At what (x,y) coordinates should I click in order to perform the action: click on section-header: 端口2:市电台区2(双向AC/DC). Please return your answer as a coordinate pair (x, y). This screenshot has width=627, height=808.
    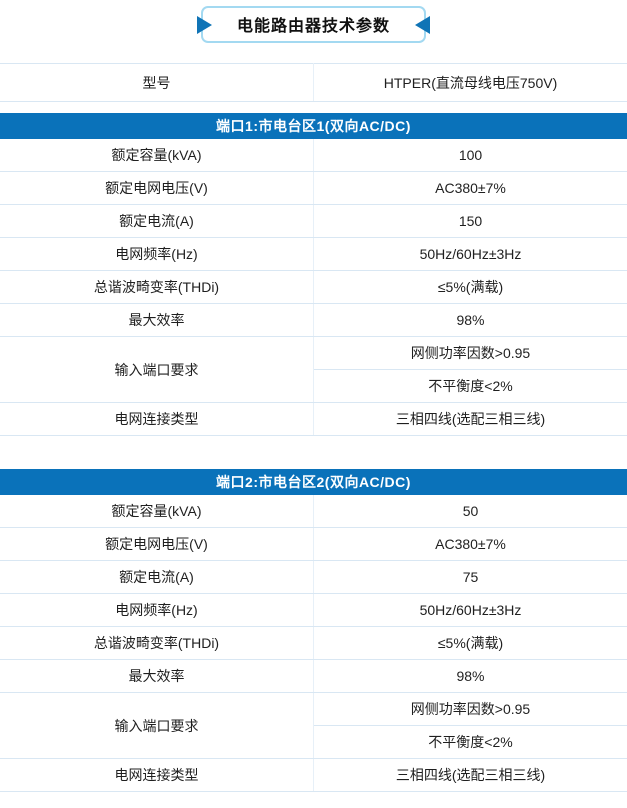
    Looking at the image, I should click on (313, 482).